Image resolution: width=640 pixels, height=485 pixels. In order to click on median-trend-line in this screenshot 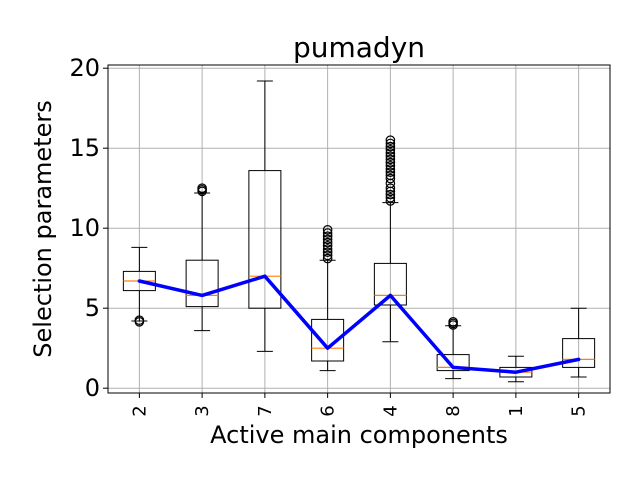, I will do `click(359, 324)`.